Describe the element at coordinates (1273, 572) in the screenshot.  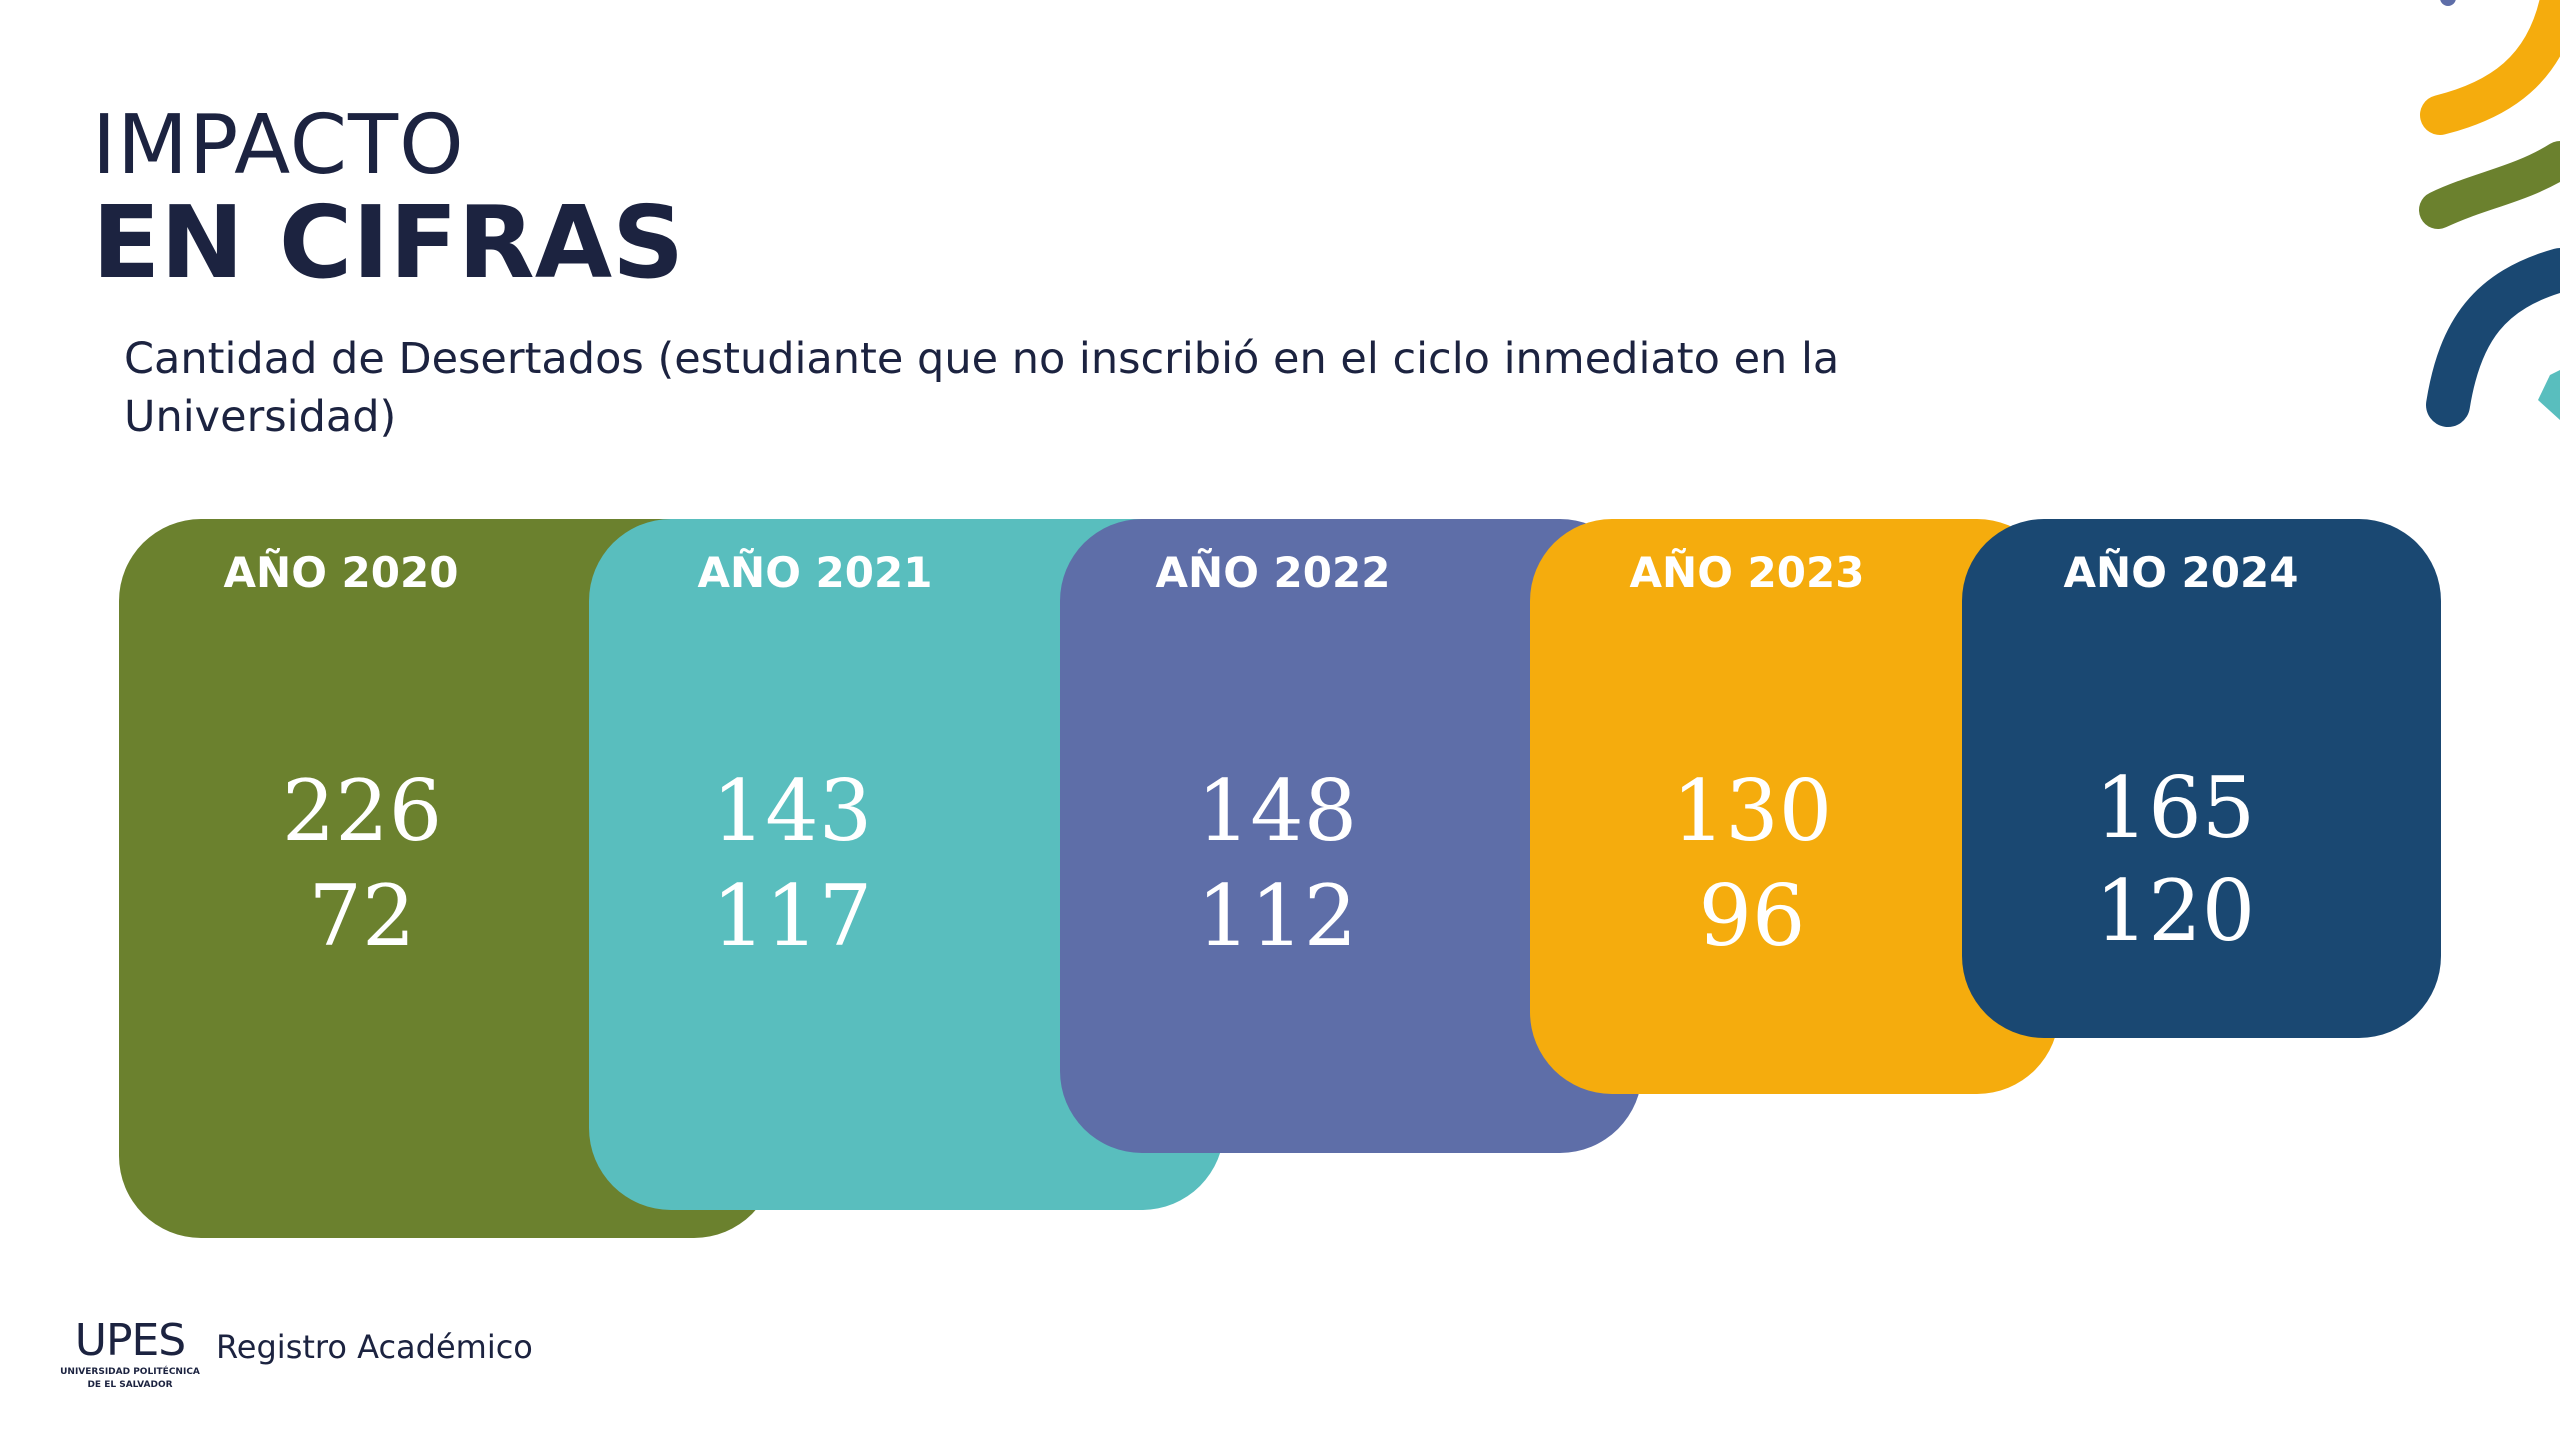
I see `card-label: AÑO 2022` at that location.